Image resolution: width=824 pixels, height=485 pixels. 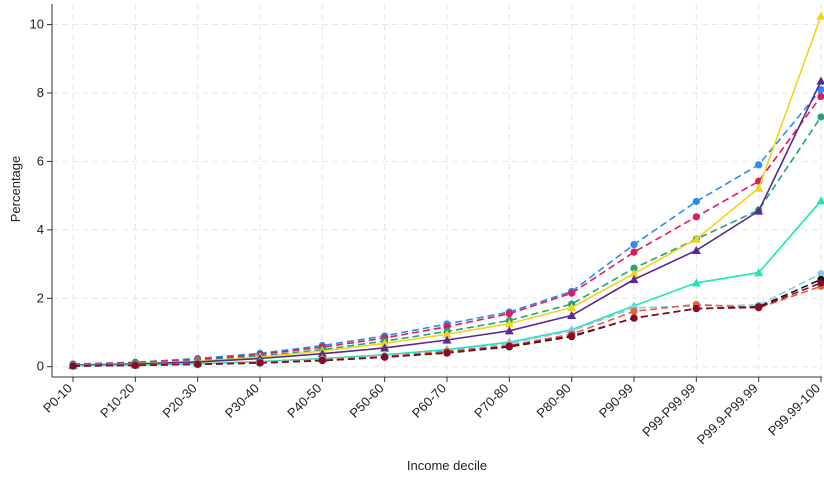 What do you see at coordinates (117, 401) in the screenshot?
I see `x-tick-label: P10-20` at bounding box center [117, 401].